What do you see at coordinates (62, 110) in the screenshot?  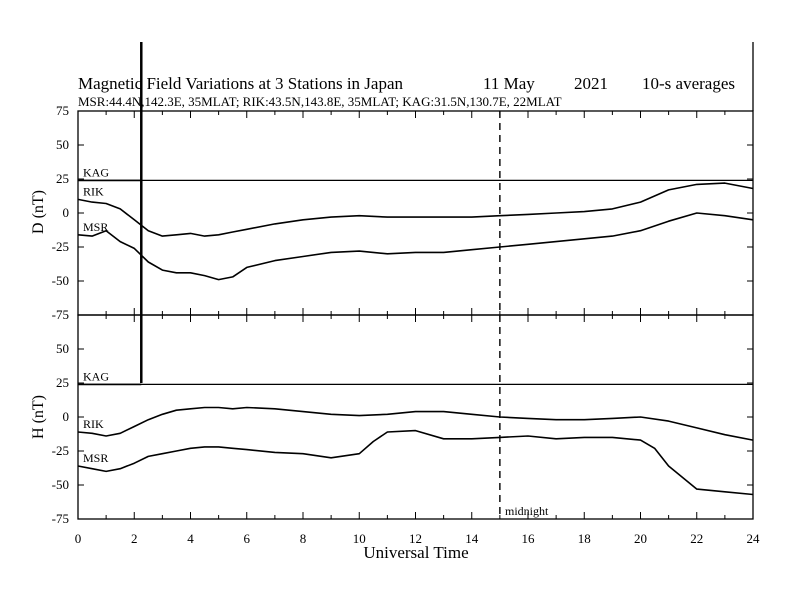 I see `y-tick-label: 75` at bounding box center [62, 110].